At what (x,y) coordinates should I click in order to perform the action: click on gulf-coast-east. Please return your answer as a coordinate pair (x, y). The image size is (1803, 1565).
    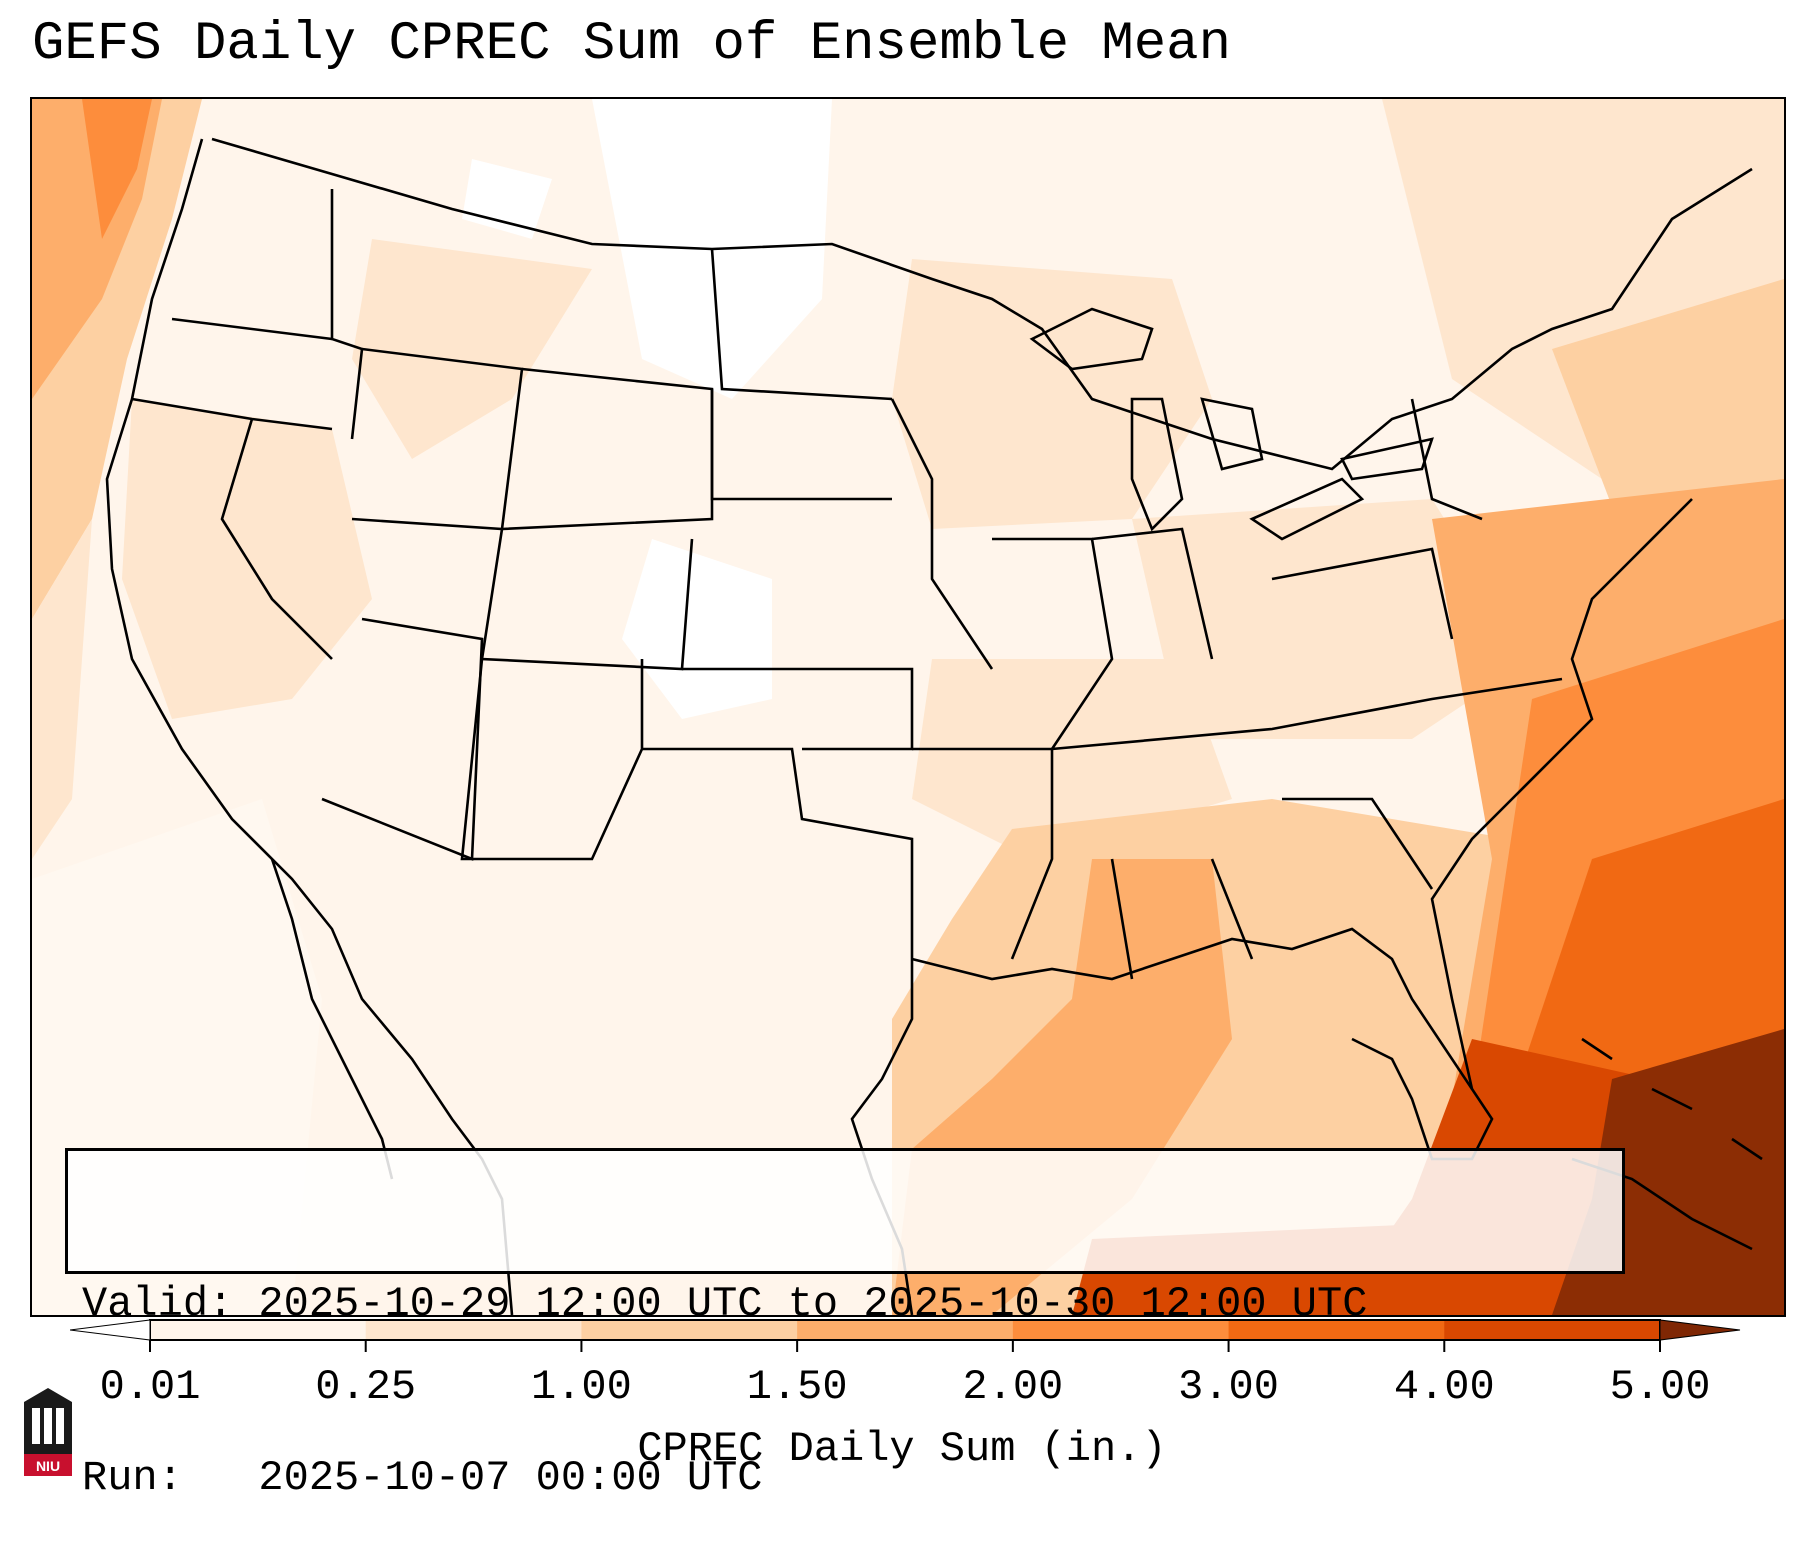
    Looking at the image, I should click on (1202, 1044).